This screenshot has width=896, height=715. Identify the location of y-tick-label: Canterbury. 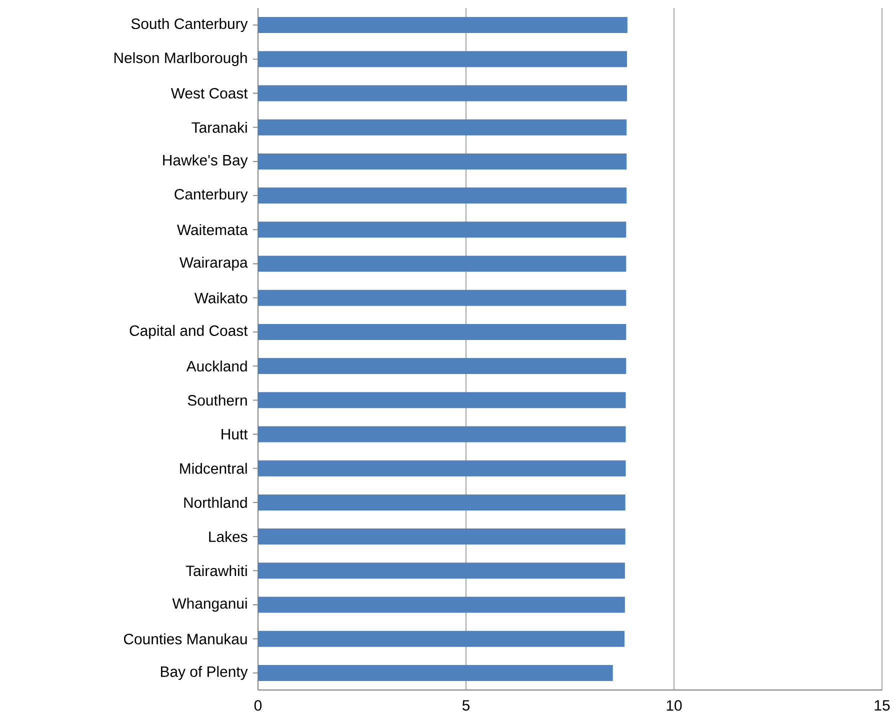
(211, 195).